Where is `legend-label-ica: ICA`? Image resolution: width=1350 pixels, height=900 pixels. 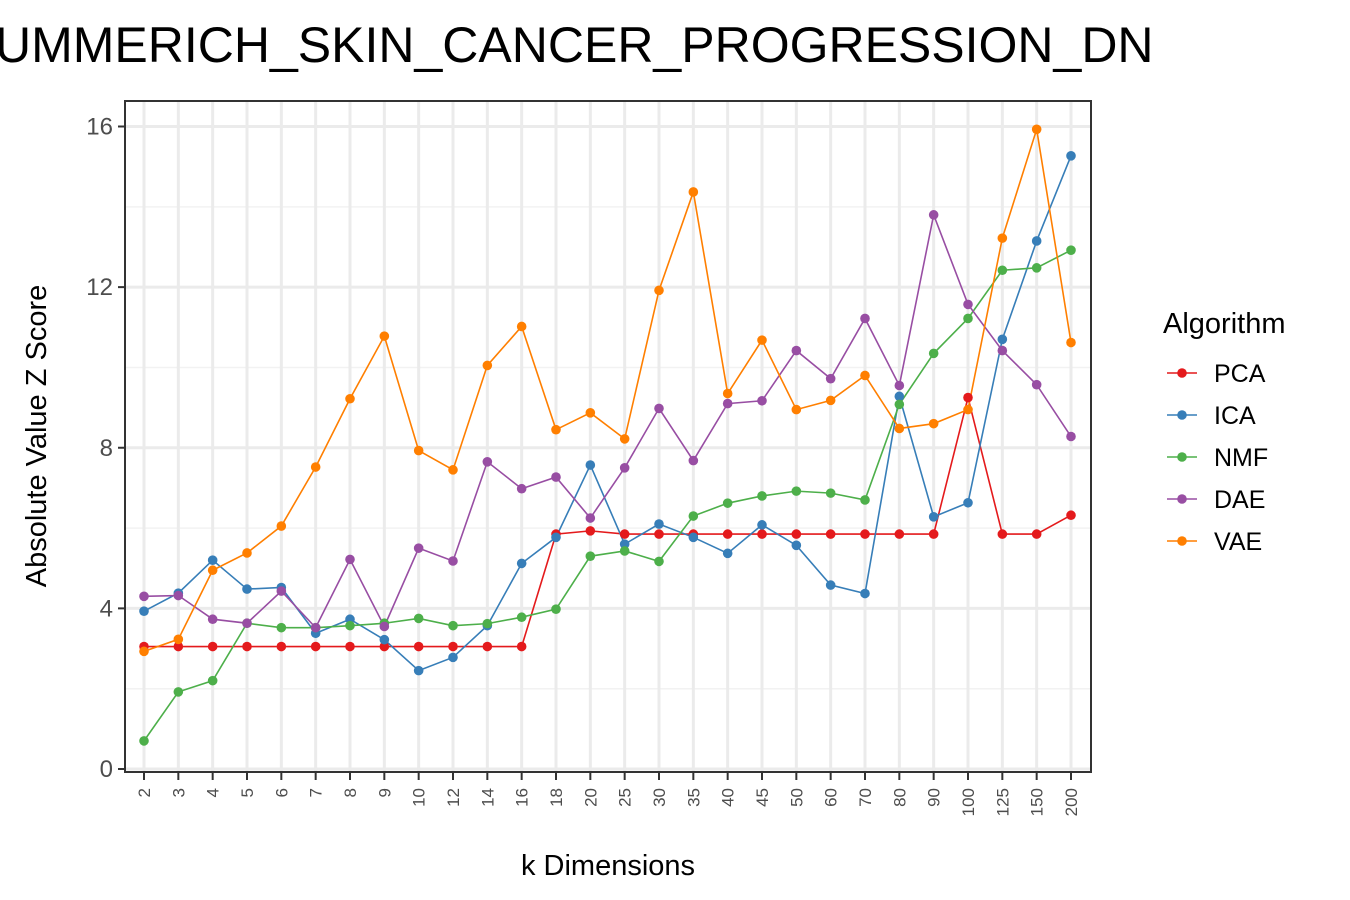
legend-label-ica: ICA is located at coordinates (1235, 416).